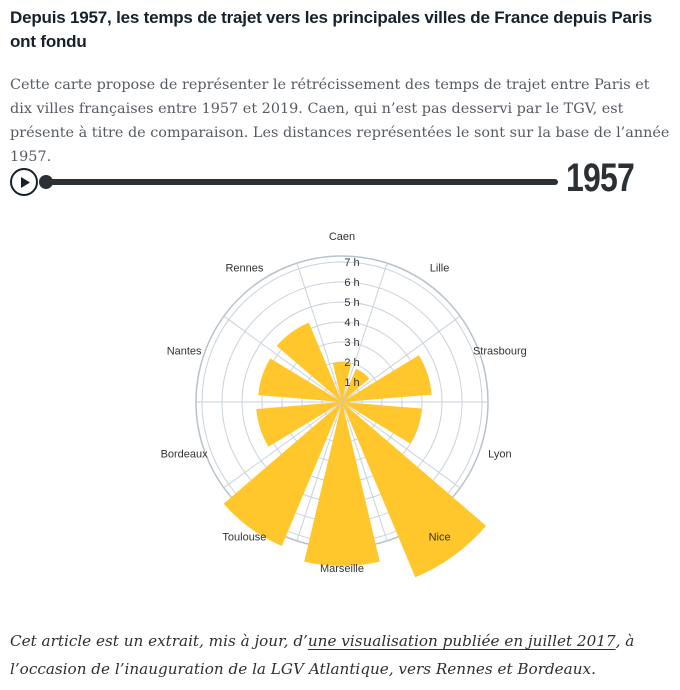  I want to click on bar-lyon, so click(382, 423).